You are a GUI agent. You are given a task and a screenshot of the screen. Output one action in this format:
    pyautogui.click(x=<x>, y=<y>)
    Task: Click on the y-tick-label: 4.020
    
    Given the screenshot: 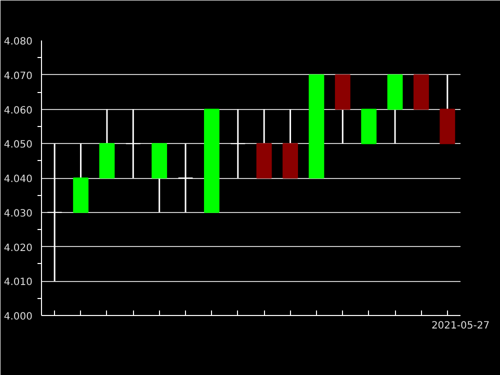 What is the action you would take?
    pyautogui.click(x=18, y=248)
    